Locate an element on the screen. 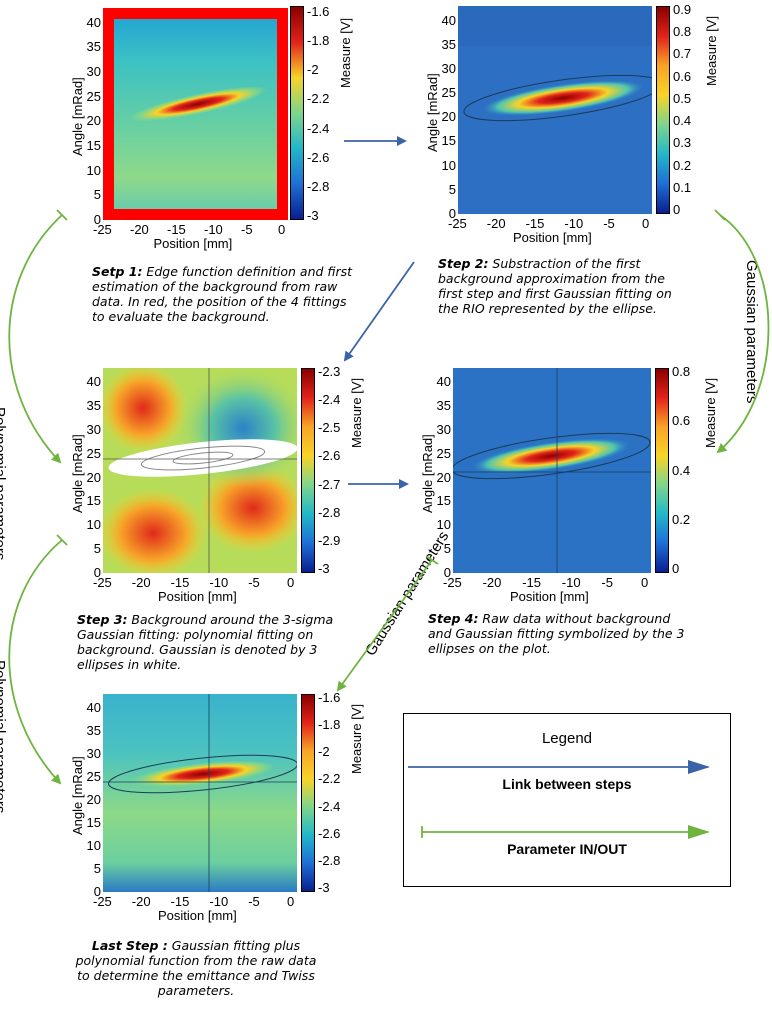 Image resolution: width=772 pixels, height=1012 pixels. step2-x-tick: 0 is located at coordinates (646, 223).